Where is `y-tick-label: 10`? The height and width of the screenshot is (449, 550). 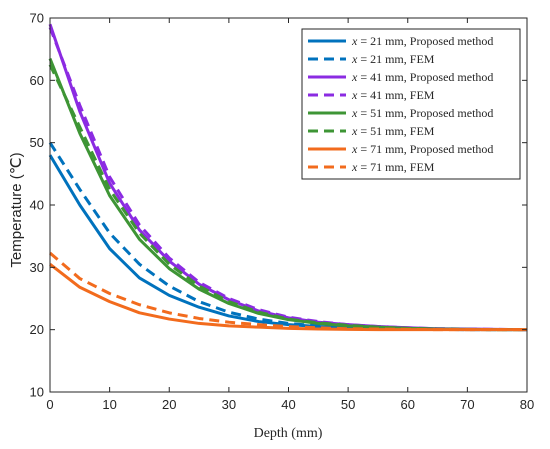 y-tick-label: 10 is located at coordinates (37, 392).